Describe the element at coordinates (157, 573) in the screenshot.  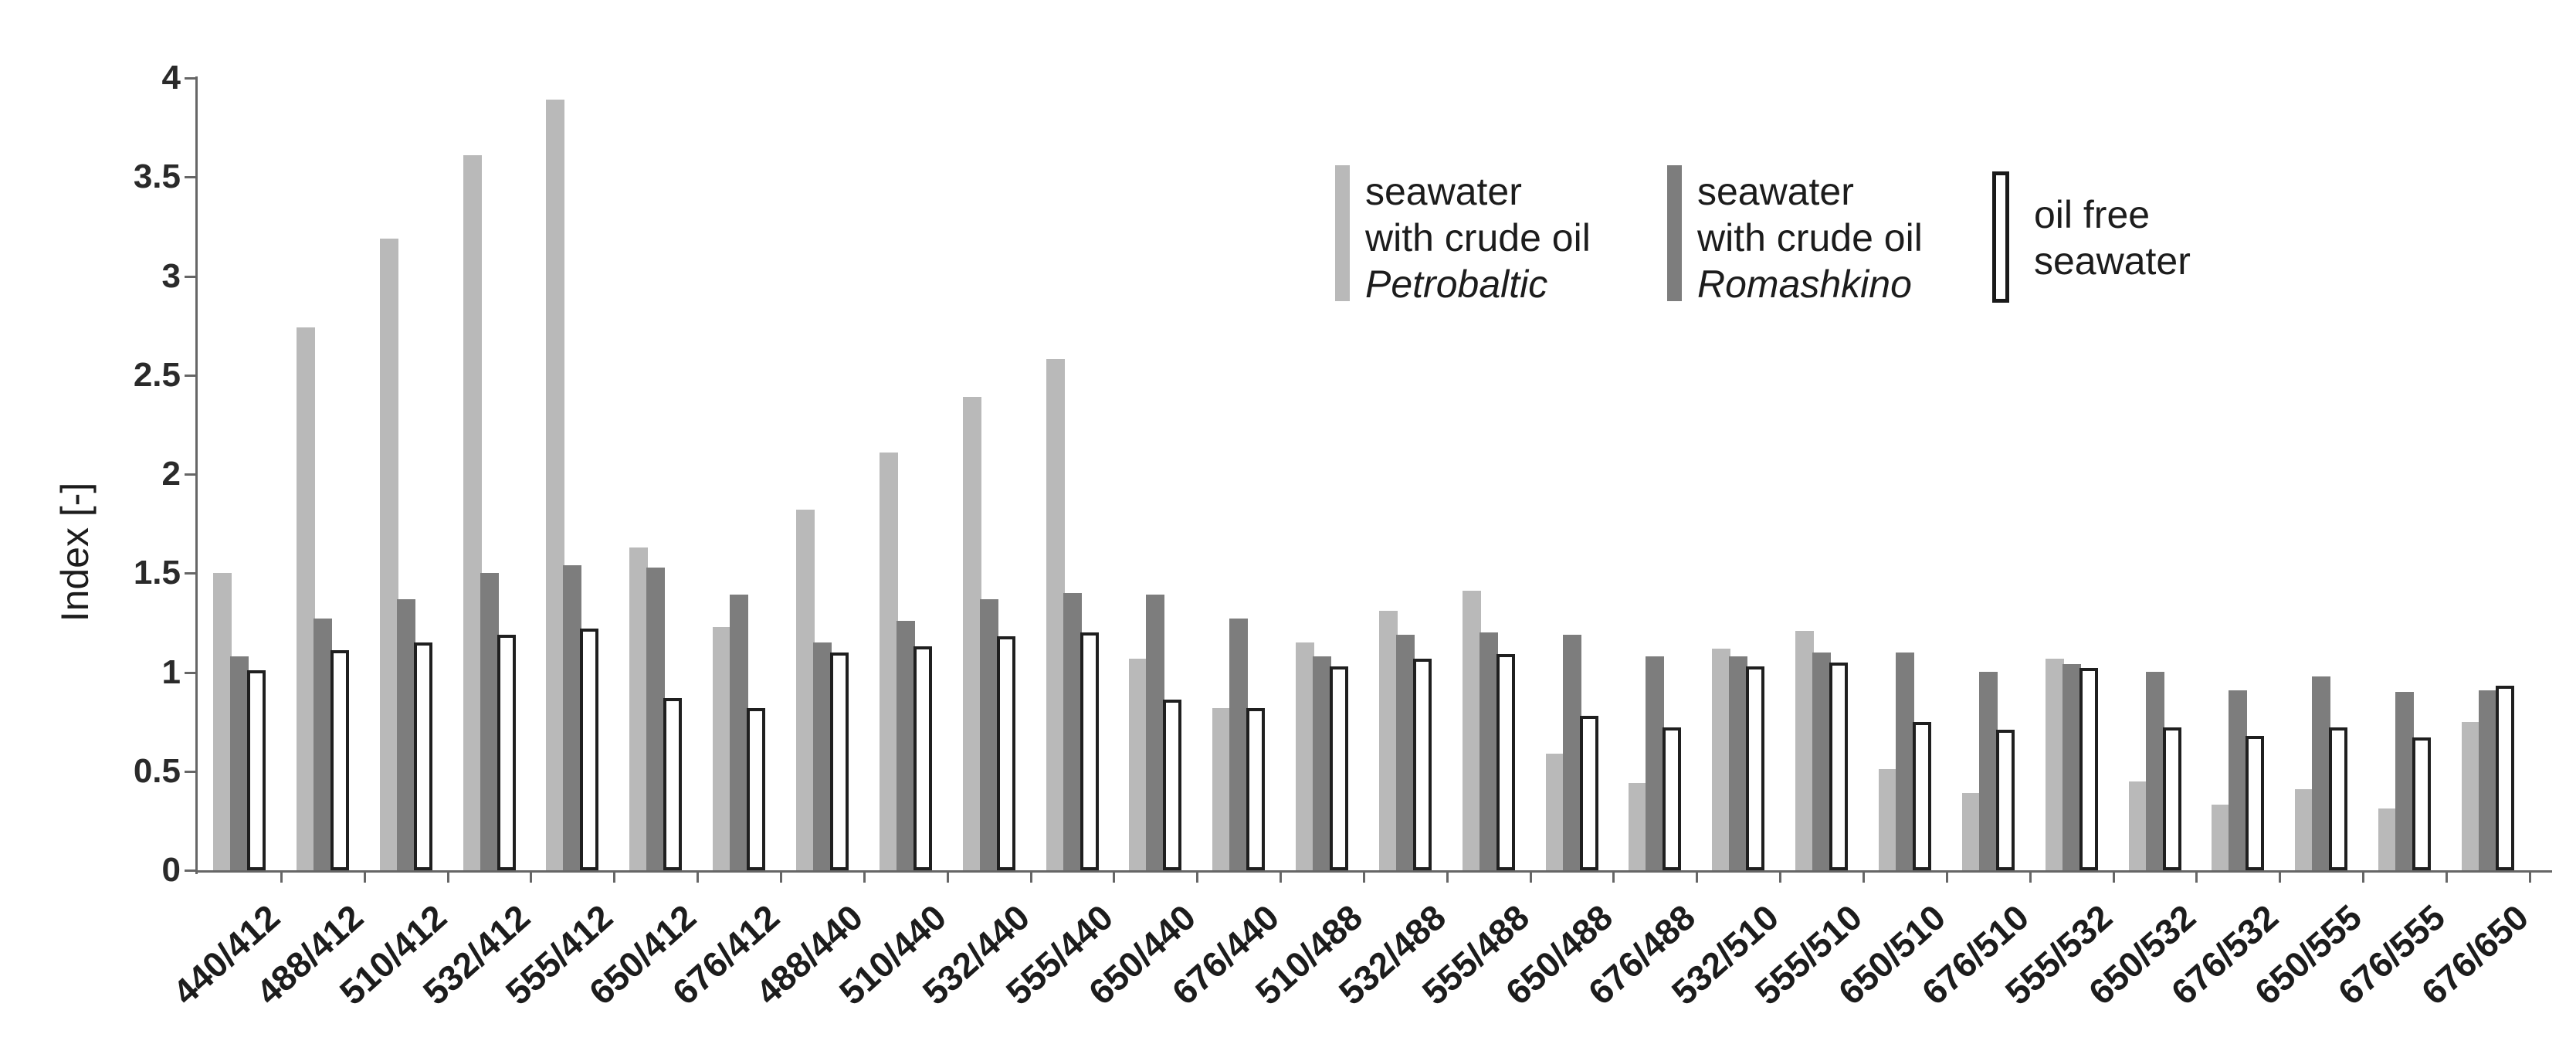
I see `y-tick-label: 1.5` at that location.